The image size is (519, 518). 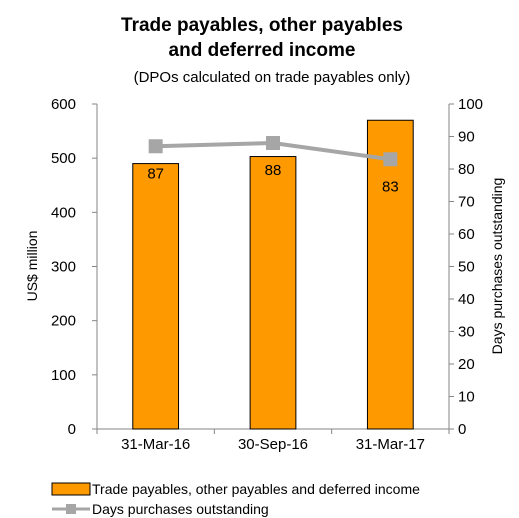 What do you see at coordinates (63, 158) in the screenshot?
I see `y-tick-label: 500` at bounding box center [63, 158].